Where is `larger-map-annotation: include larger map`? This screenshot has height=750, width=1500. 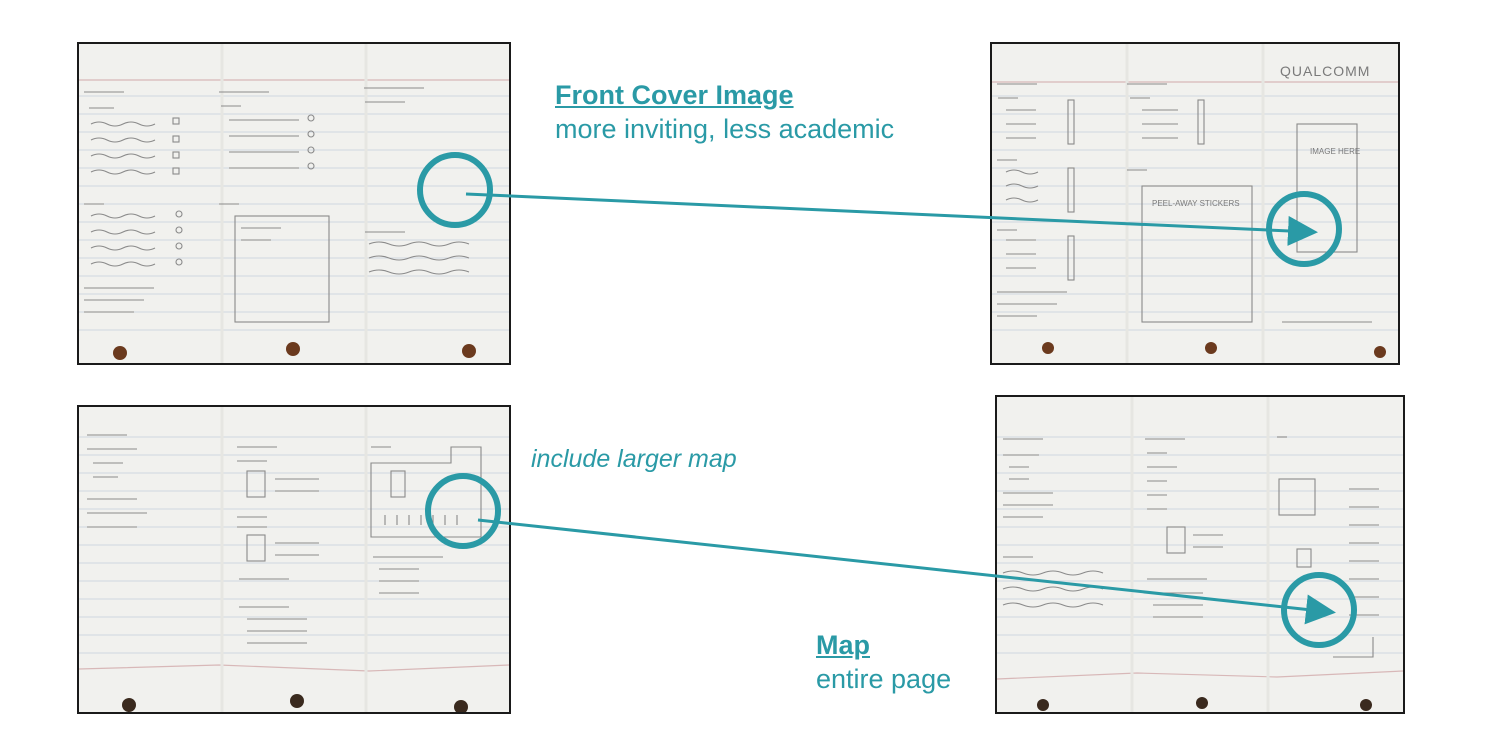
larger-map-annotation: include larger map is located at coordinates (634, 459).